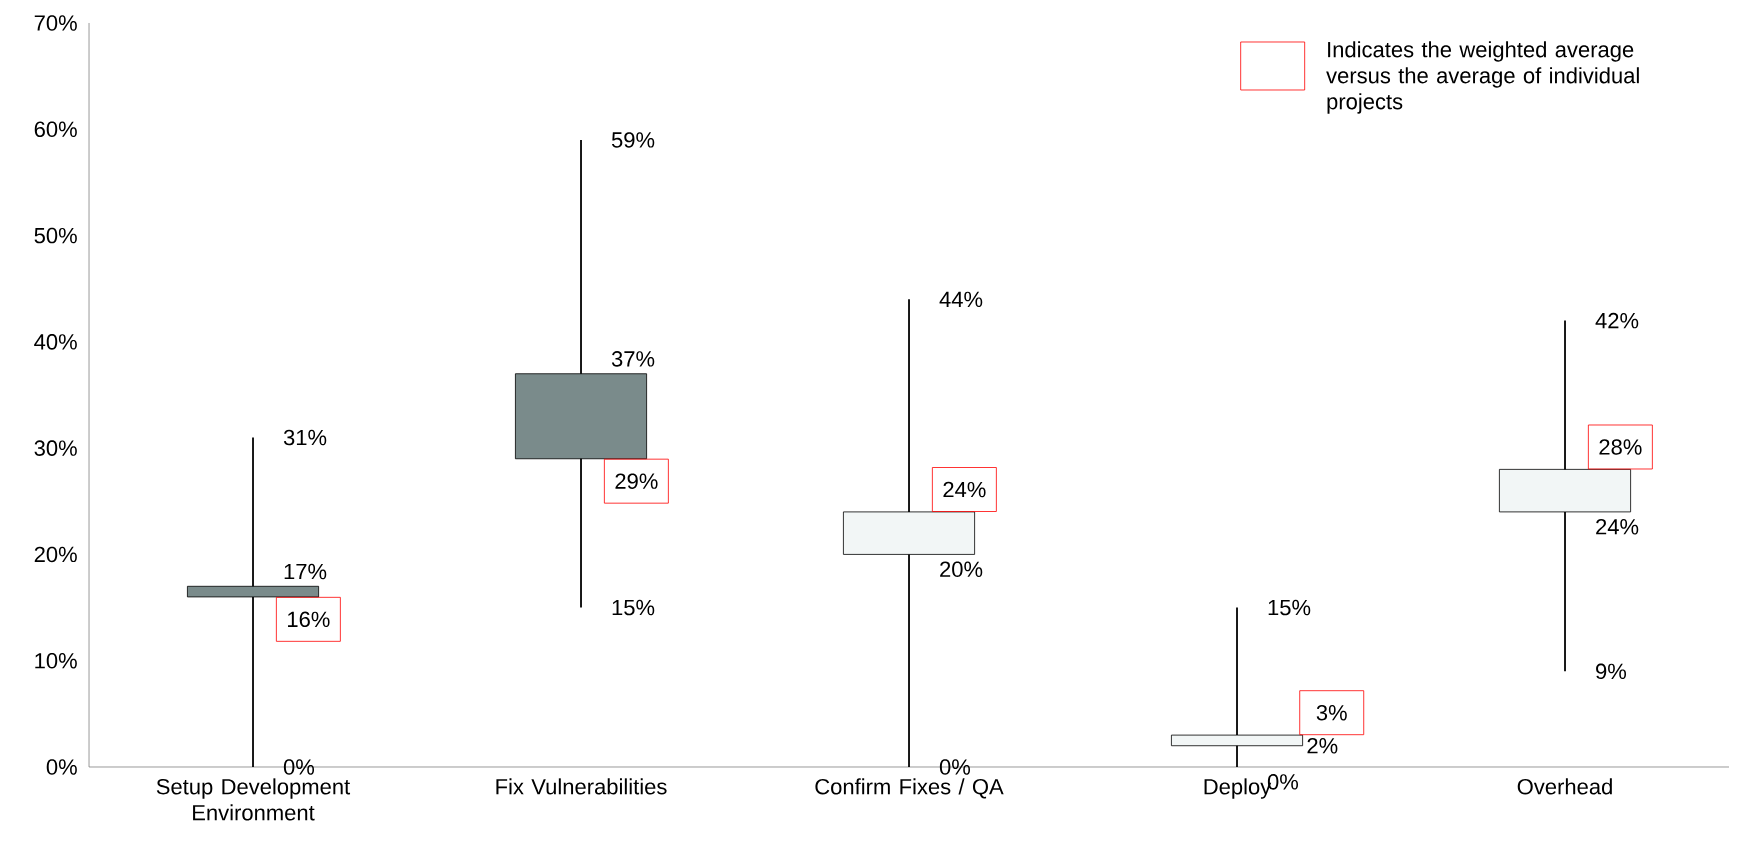 The width and height of the screenshot is (1750, 845). I want to click on text: 16%, so click(309, 619).